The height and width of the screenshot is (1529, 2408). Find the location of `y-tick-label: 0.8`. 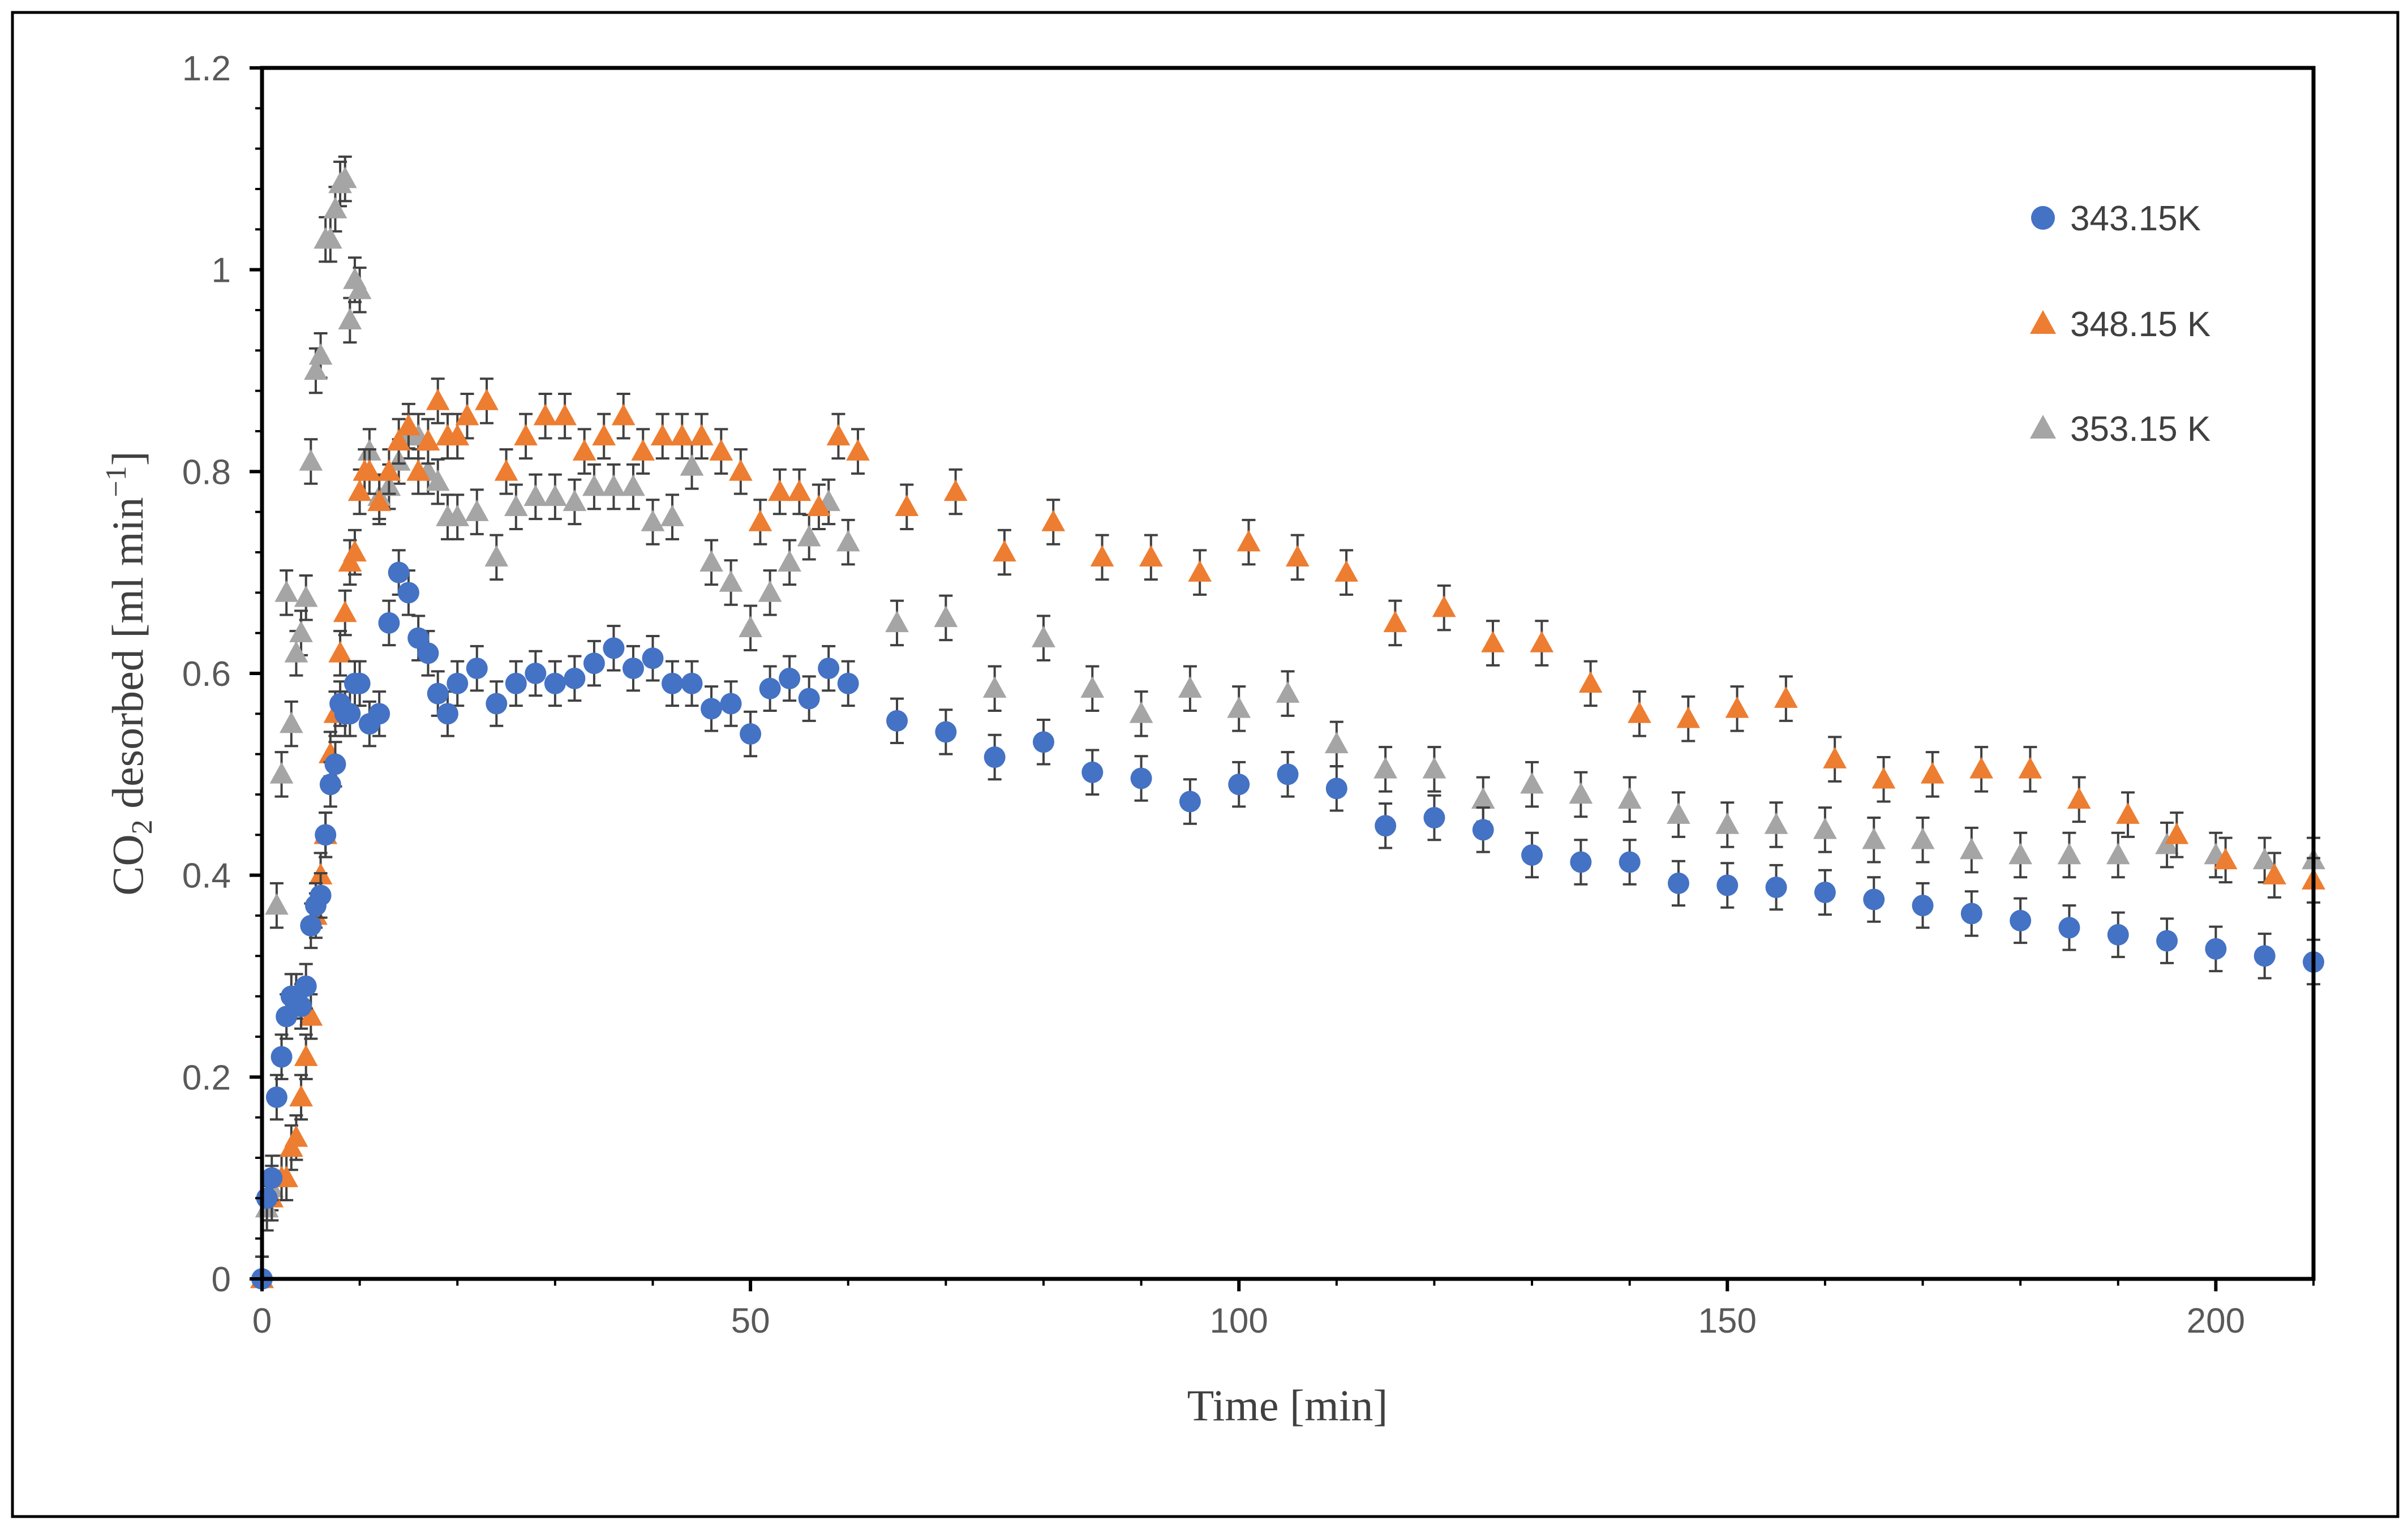

y-tick-label: 0.8 is located at coordinates (206, 472).